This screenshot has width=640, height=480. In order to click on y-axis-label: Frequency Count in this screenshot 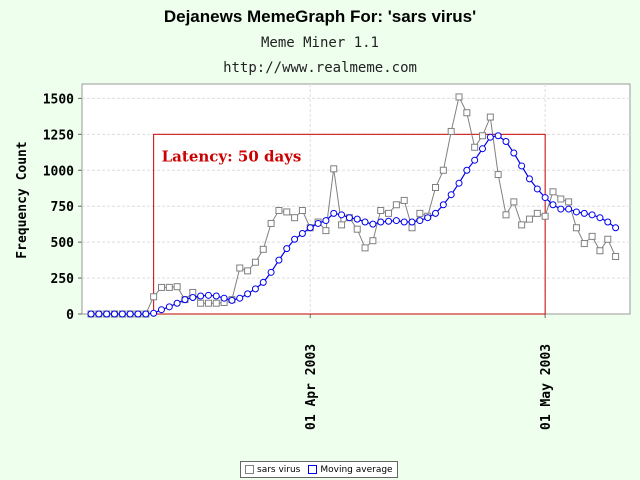, I will do `click(22, 199)`.